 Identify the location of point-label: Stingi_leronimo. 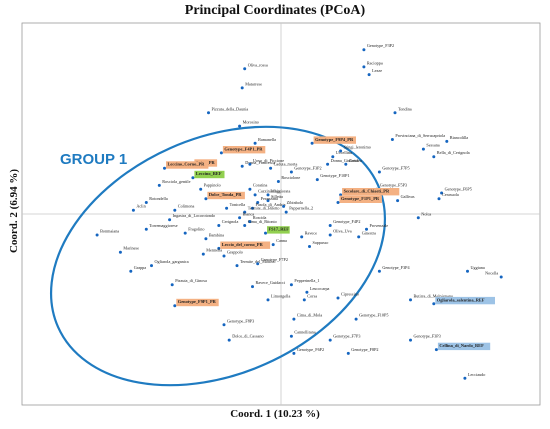
(357, 147).